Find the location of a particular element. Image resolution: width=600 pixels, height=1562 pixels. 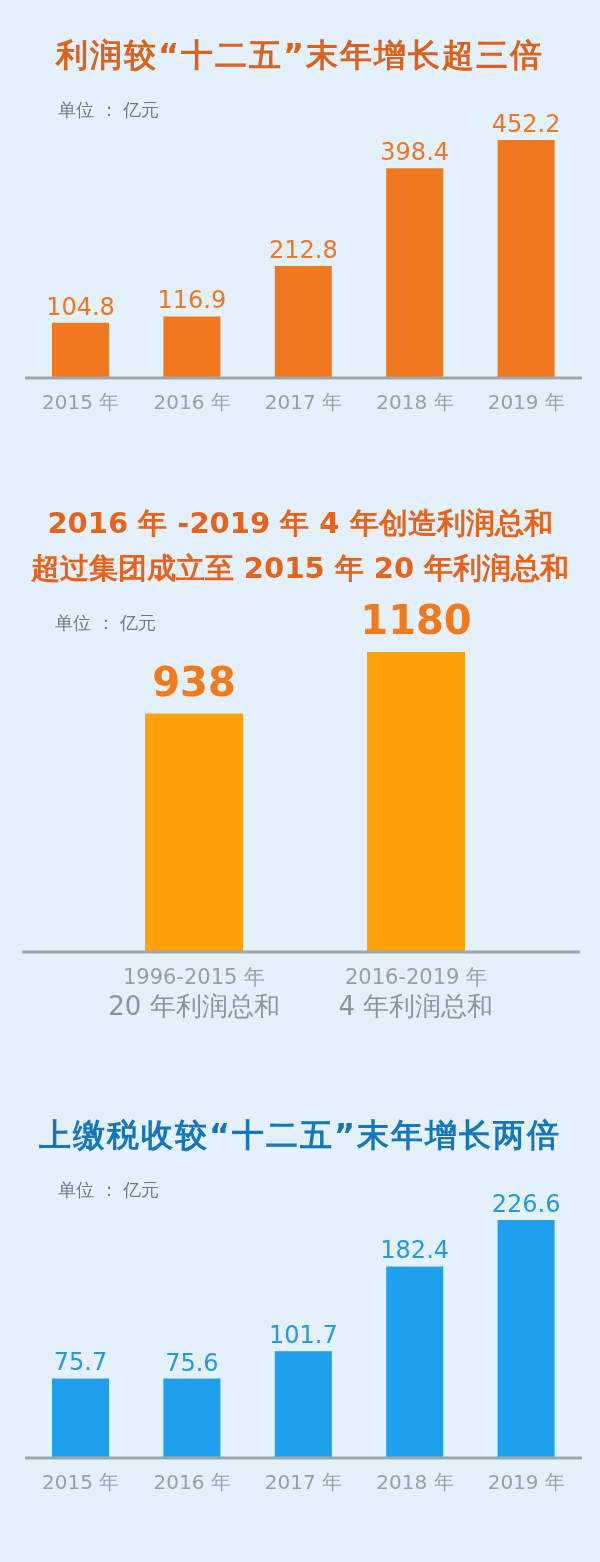

x-tick-label: 2016-2019 年 4 年利润总和 is located at coordinates (416, 993).